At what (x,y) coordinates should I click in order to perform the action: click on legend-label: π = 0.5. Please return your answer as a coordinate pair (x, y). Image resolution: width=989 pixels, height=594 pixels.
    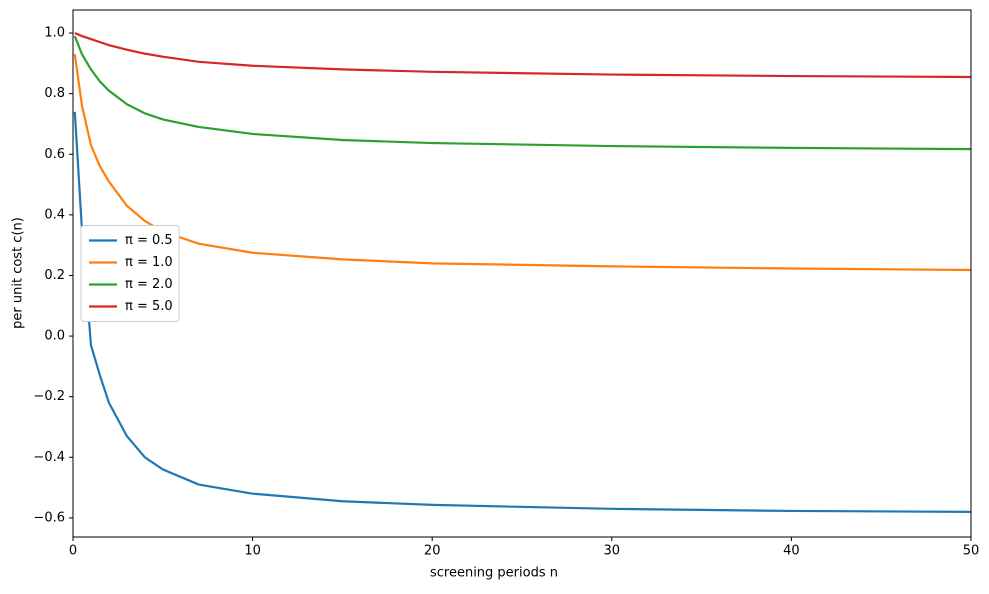
    Looking at the image, I should click on (149, 240).